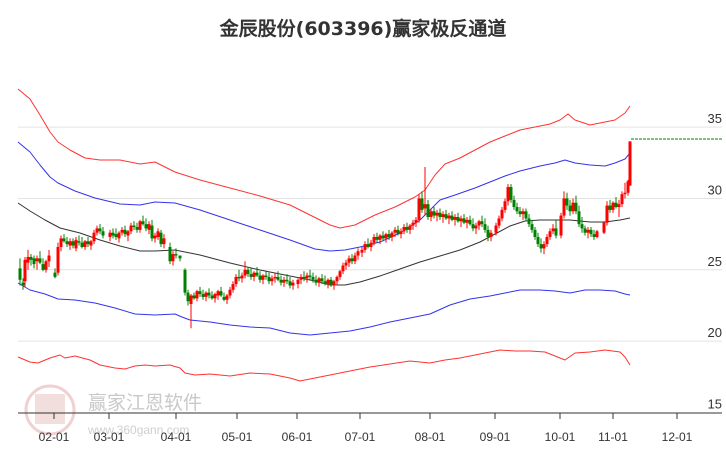 This screenshot has height=450, width=726. What do you see at coordinates (297, 437) in the screenshot?
I see `x-tick-label: 06-01` at bounding box center [297, 437].